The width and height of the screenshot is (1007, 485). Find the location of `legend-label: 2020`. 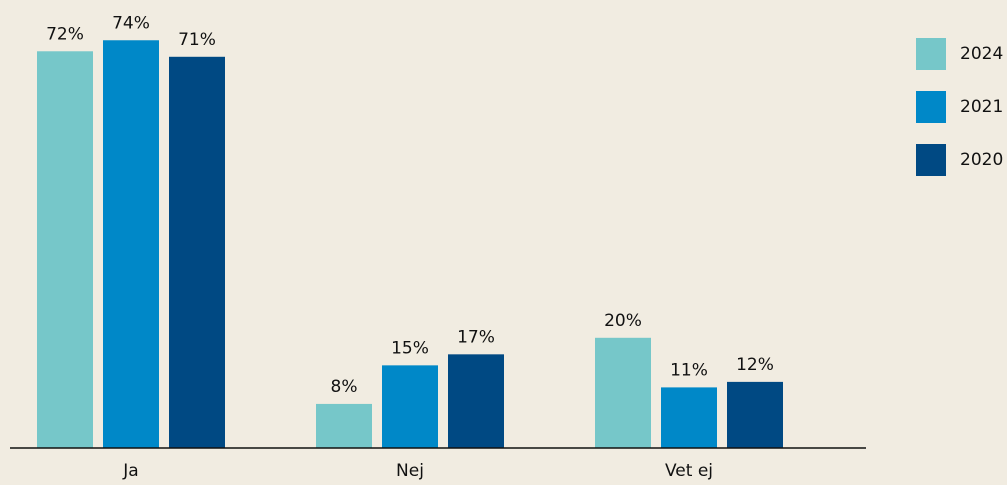

legend-label: 2020 is located at coordinates (981, 160).